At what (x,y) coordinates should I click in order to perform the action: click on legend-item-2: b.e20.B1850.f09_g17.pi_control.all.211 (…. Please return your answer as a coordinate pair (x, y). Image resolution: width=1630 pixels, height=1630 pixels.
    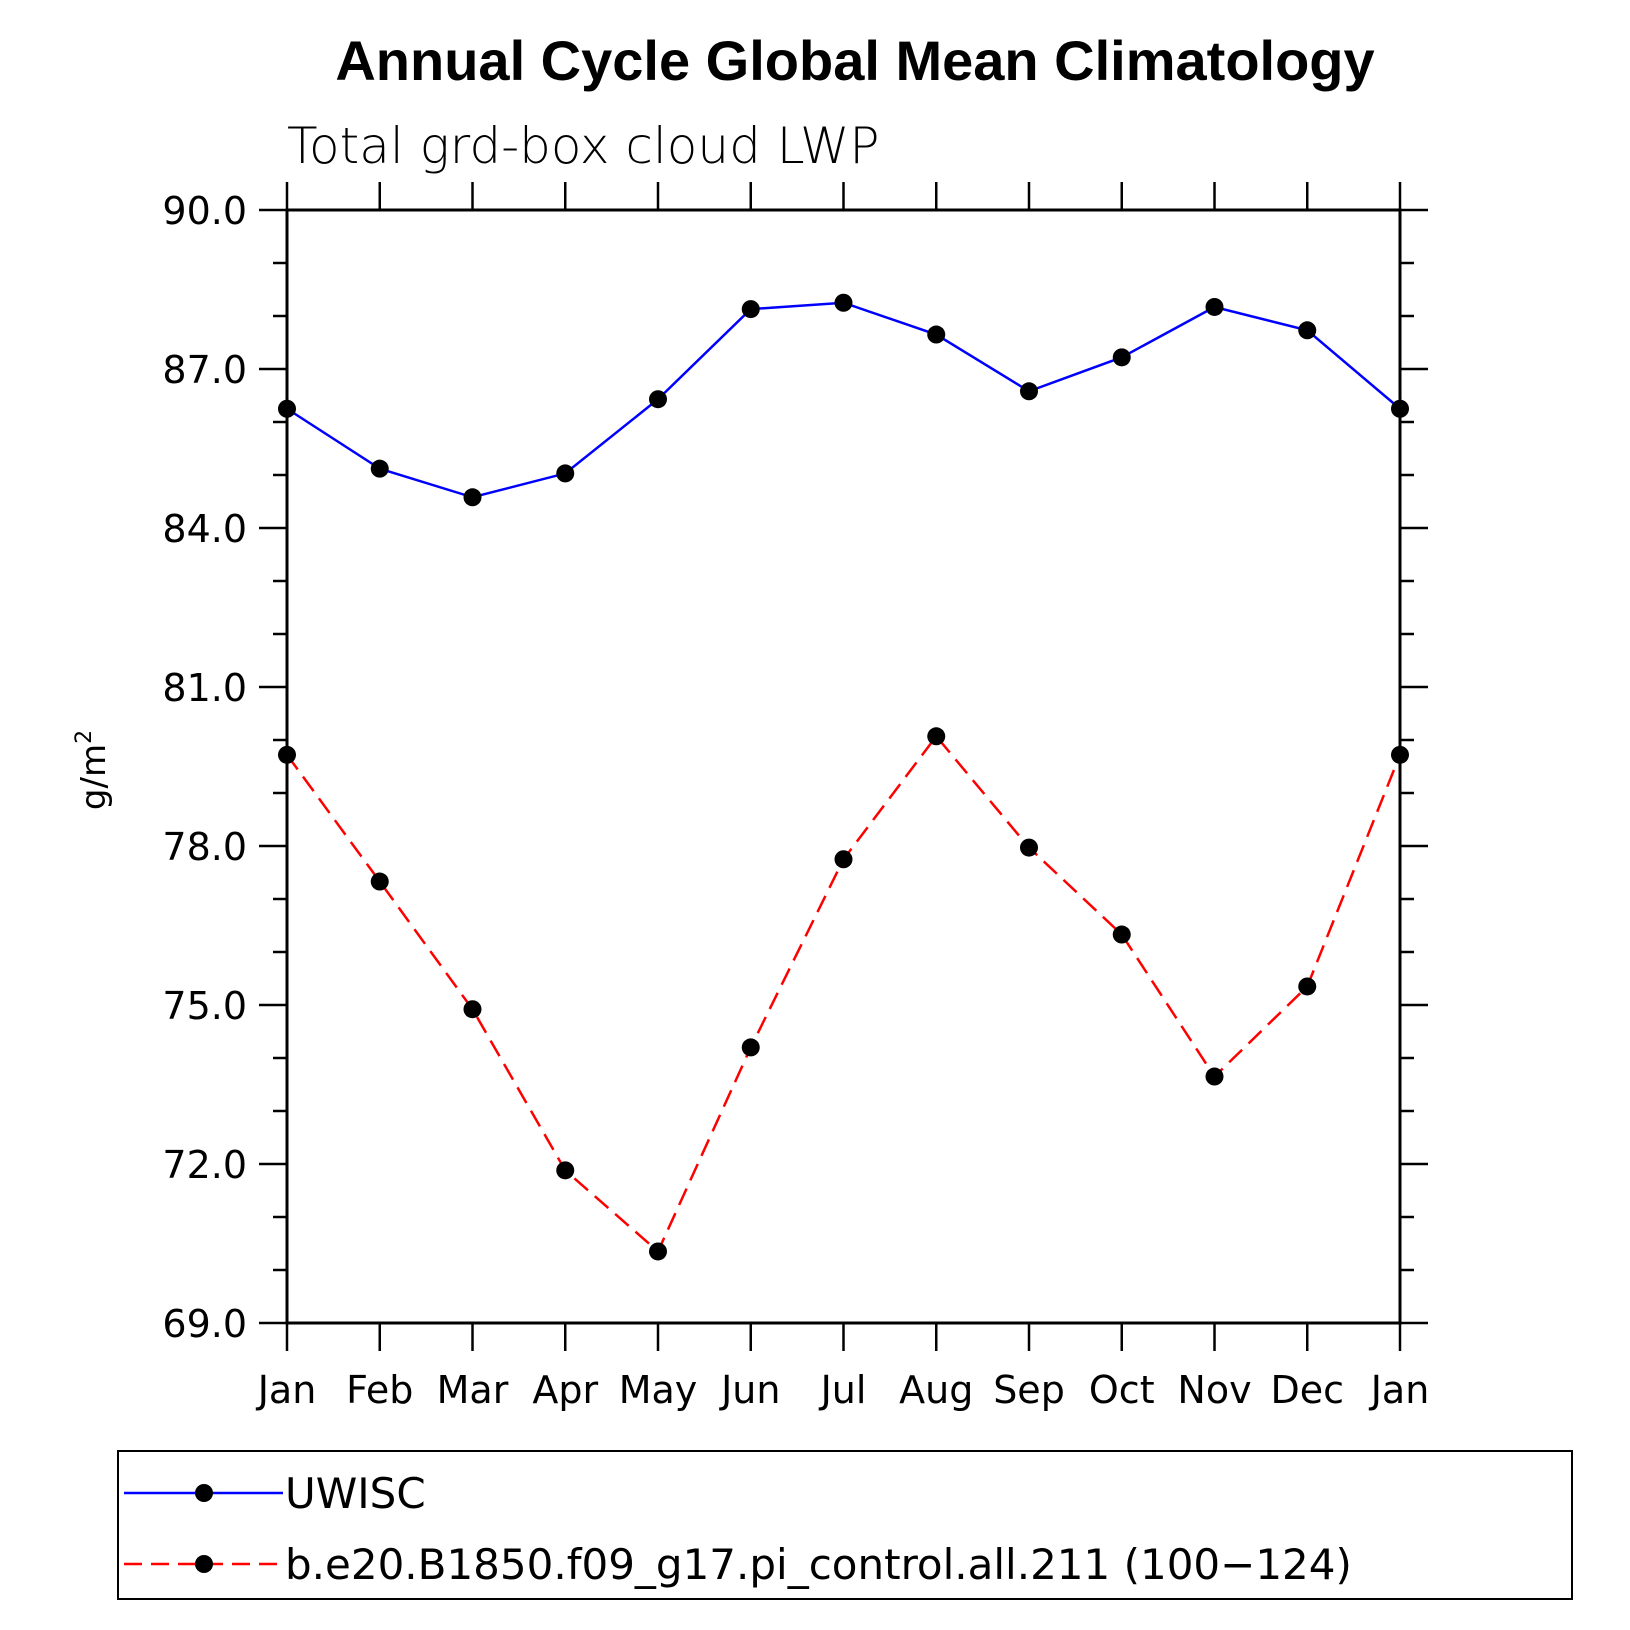
    Looking at the image, I should click on (738, 1564).